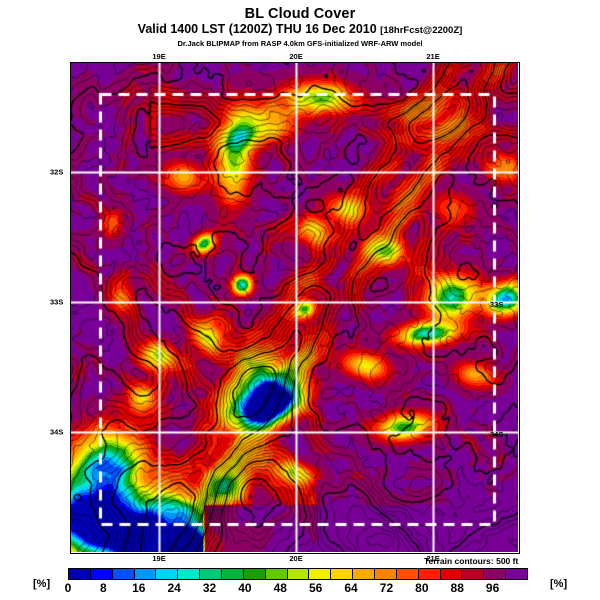  Describe the element at coordinates (433, 56) in the screenshot. I see `lon-label-top-21E: 21E` at that location.